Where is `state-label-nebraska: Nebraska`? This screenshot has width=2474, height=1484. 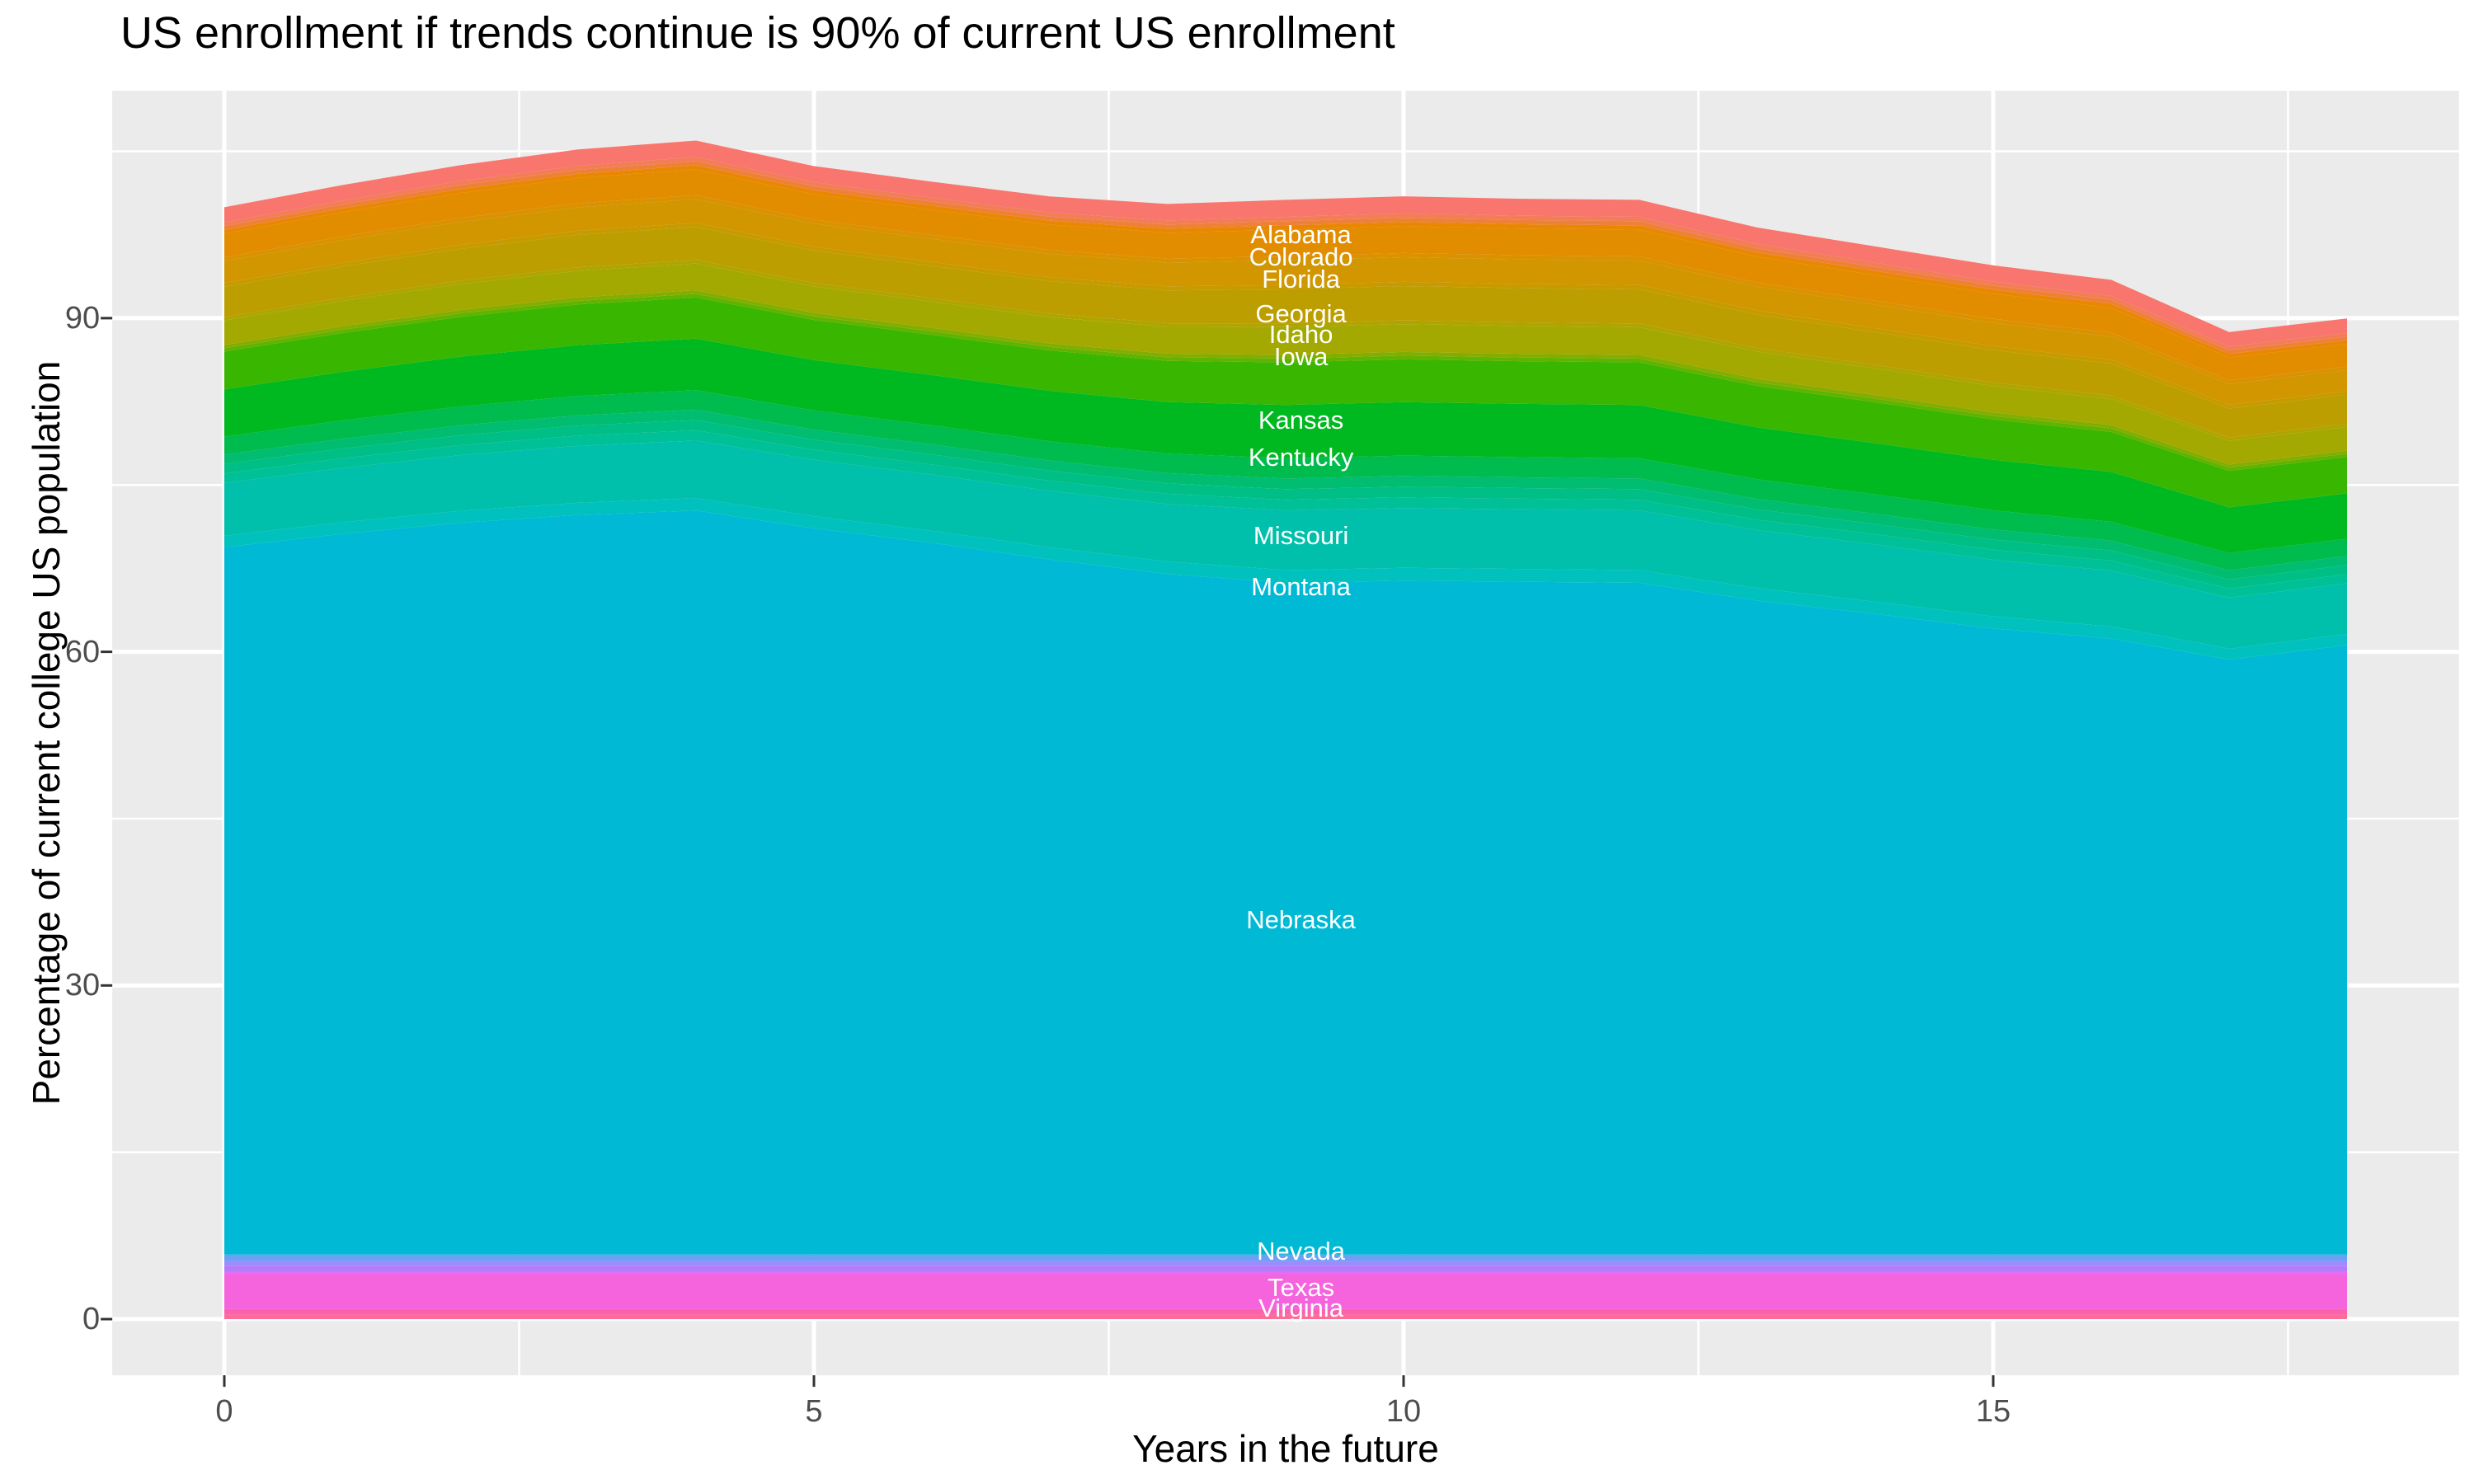
state-label-nebraska: Nebraska is located at coordinates (1301, 919).